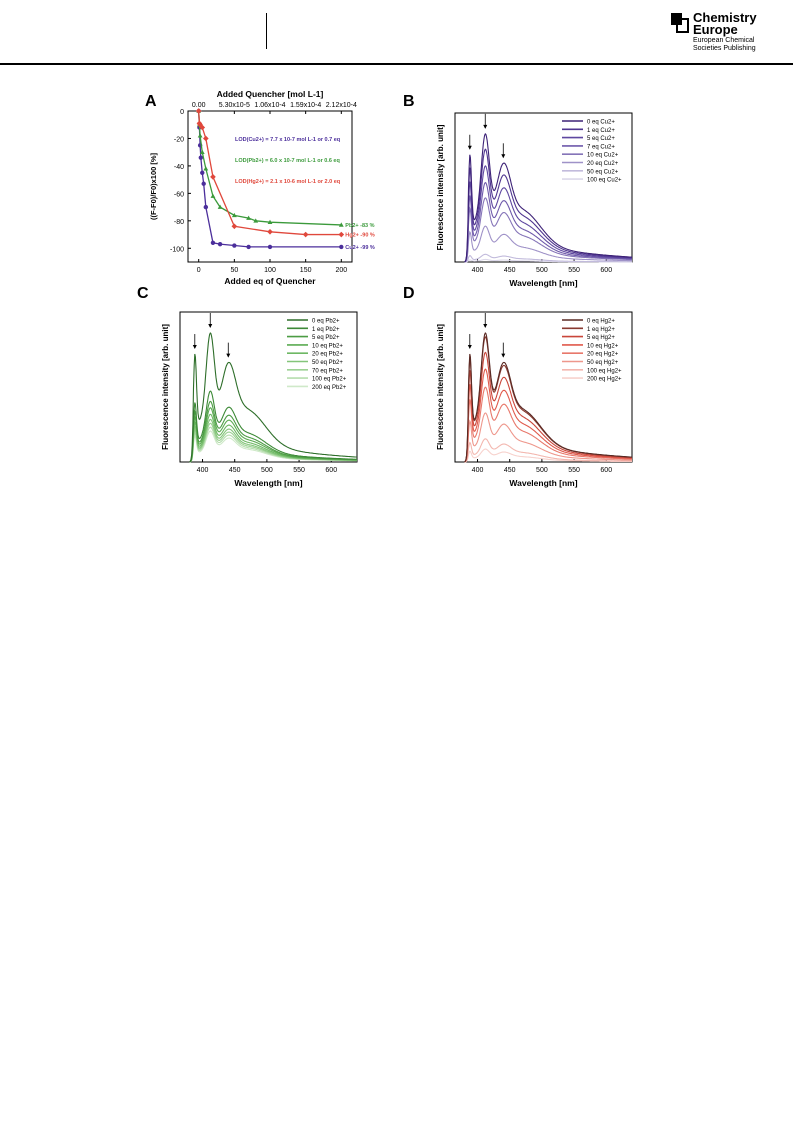 Image resolution: width=793 pixels, height=1121 pixels. What do you see at coordinates (266, 31) in the screenshot?
I see `header-divider` at bounding box center [266, 31].